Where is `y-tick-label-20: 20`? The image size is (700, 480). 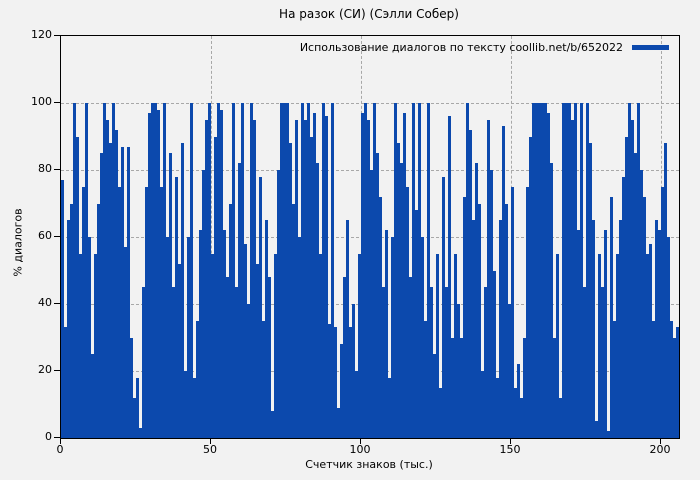 y-tick-label-20: 20 is located at coordinates (45, 369).